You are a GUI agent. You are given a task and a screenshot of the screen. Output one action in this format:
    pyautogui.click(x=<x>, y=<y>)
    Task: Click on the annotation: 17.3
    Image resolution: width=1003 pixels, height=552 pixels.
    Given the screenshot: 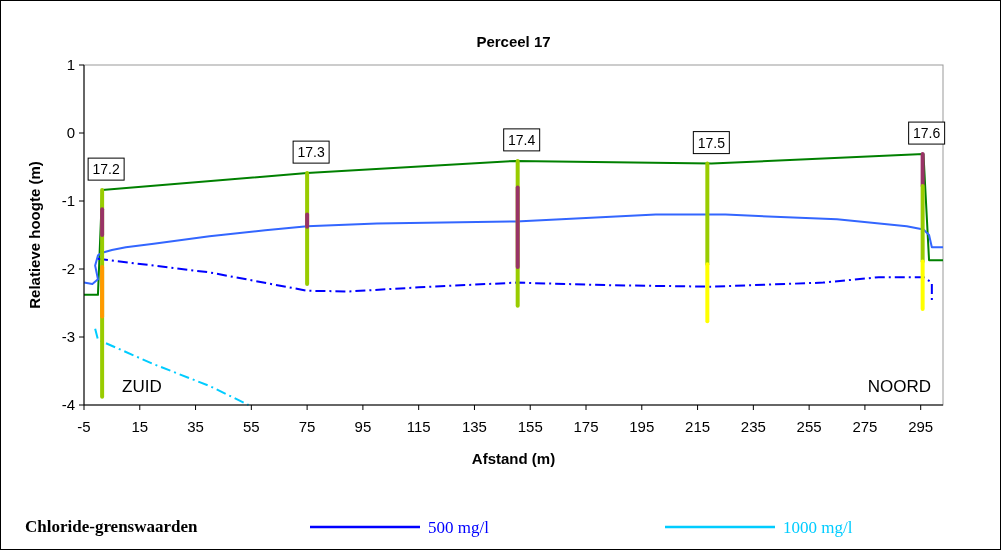 What is the action you would take?
    pyautogui.click(x=311, y=152)
    